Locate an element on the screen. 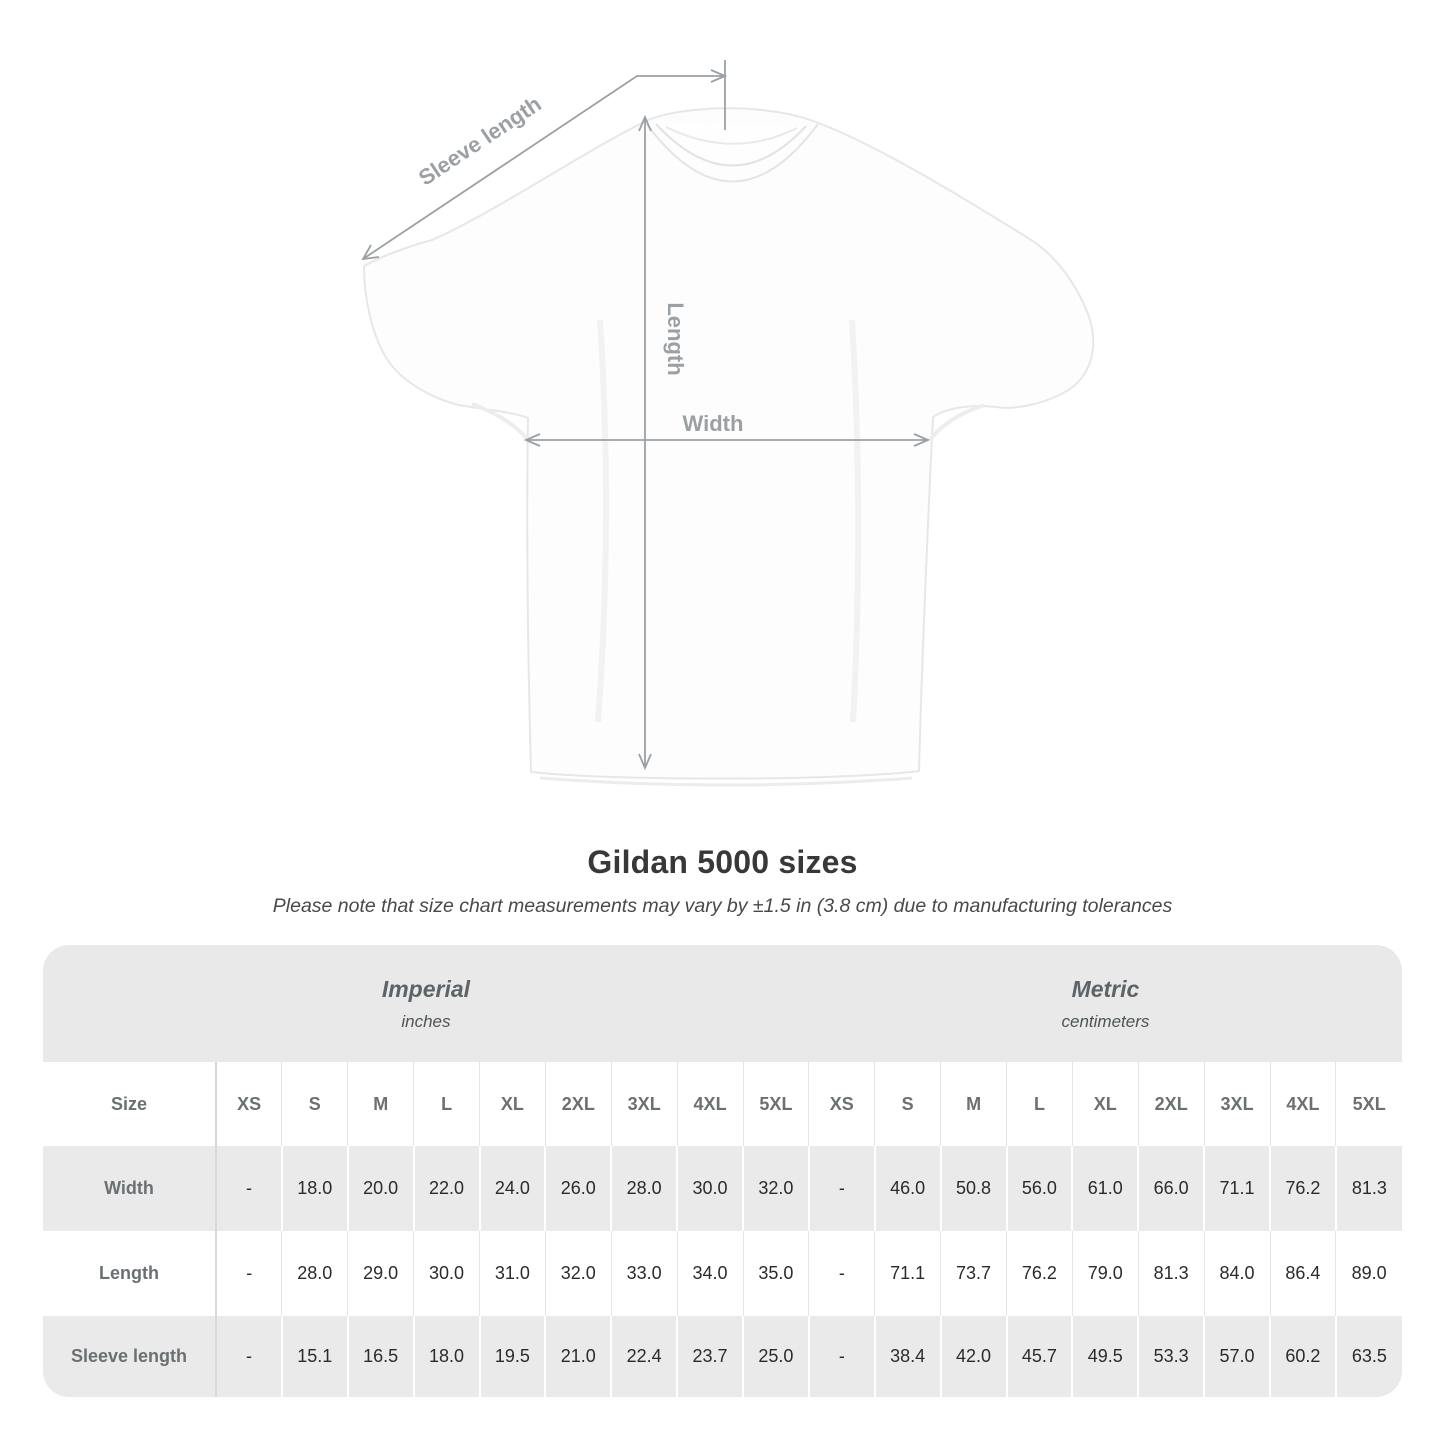 This screenshot has height=1445, width=1445. table-cell: 26.0 is located at coordinates (578, 1188).